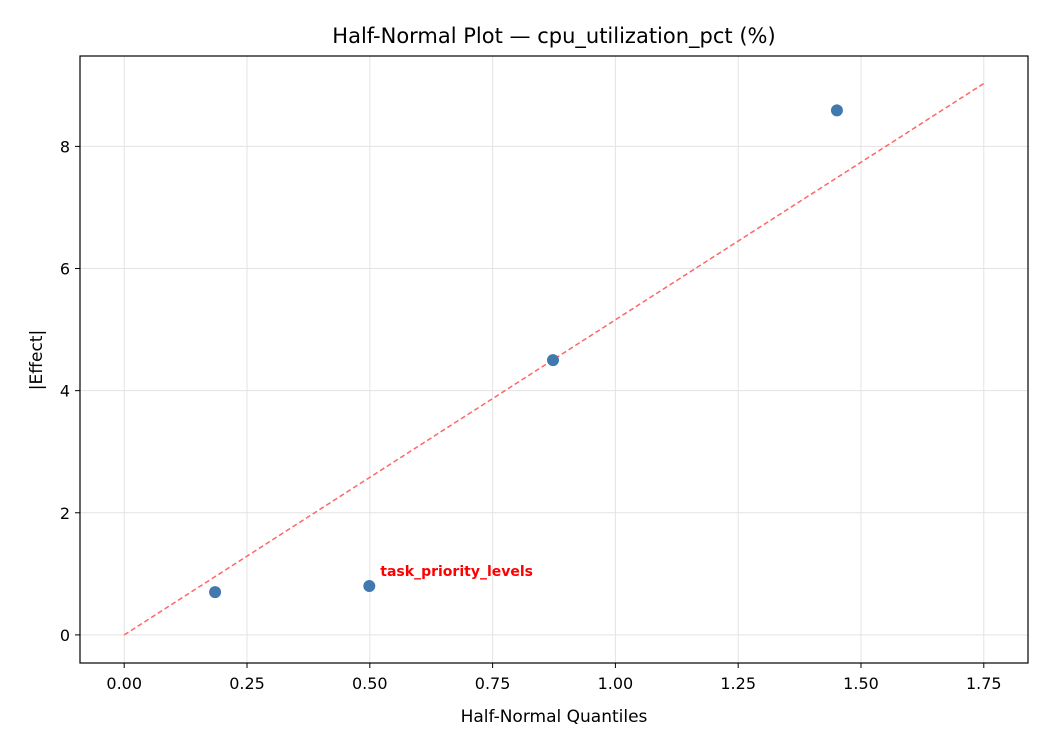 The width and height of the screenshot is (1050, 750). What do you see at coordinates (65, 635) in the screenshot?
I see `y-tick-label: 0` at bounding box center [65, 635].